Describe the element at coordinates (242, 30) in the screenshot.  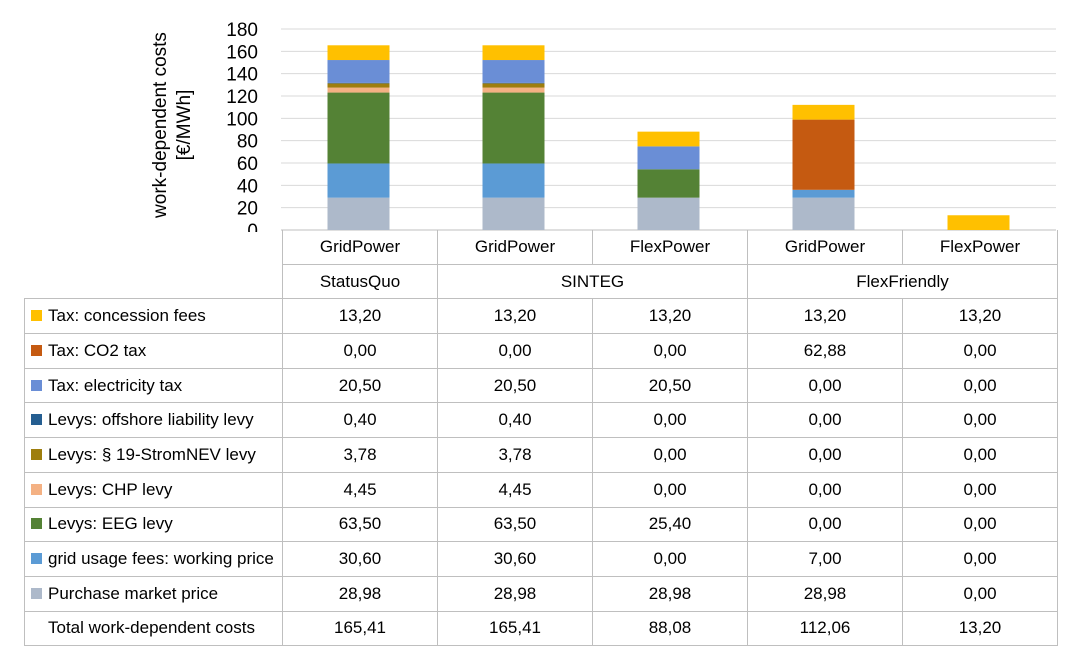
I see `y-tick-label: 180` at that location.